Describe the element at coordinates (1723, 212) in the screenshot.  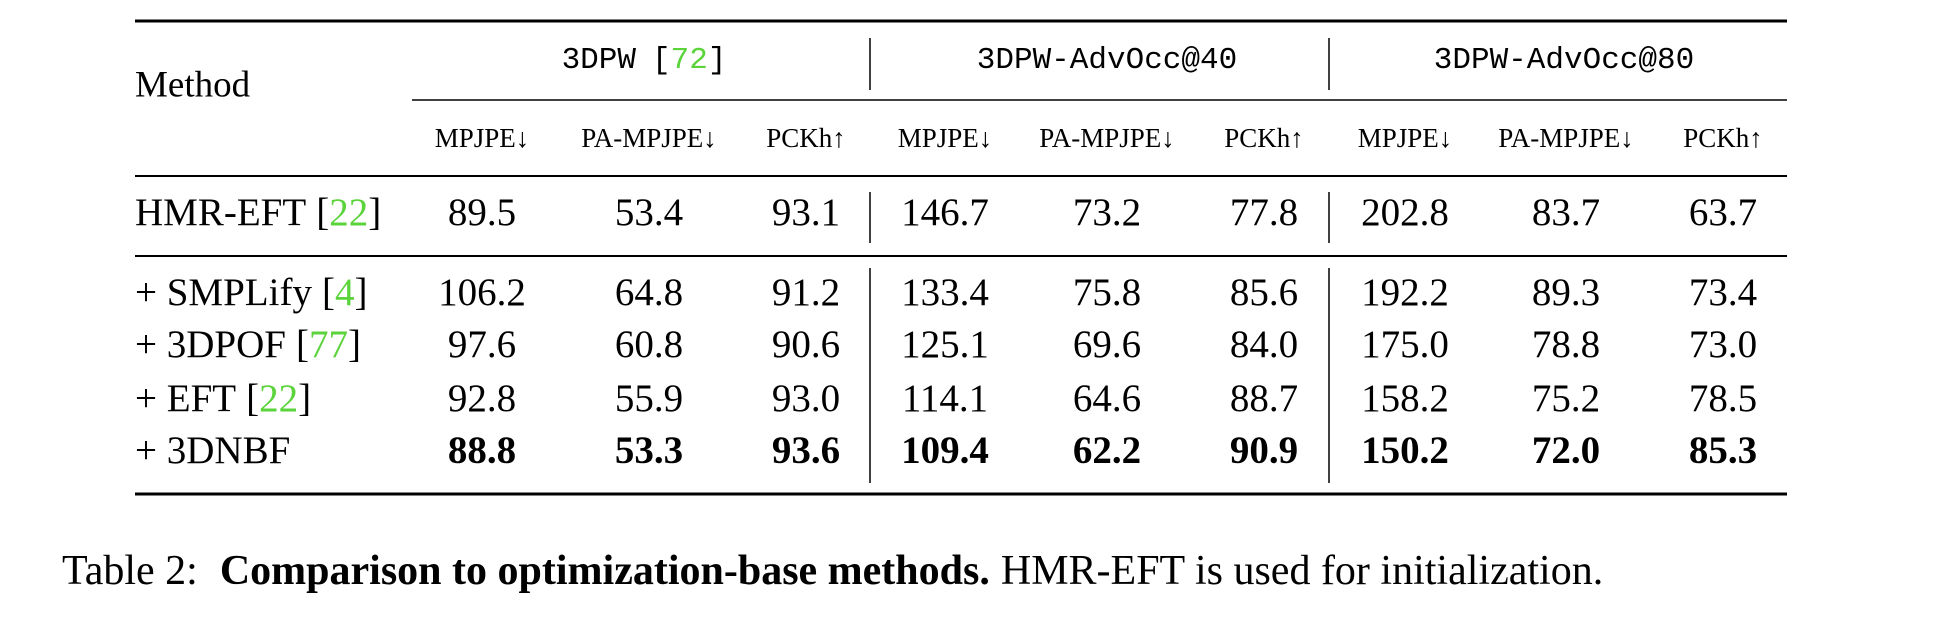
I see `cell-value: 63.7` at that location.